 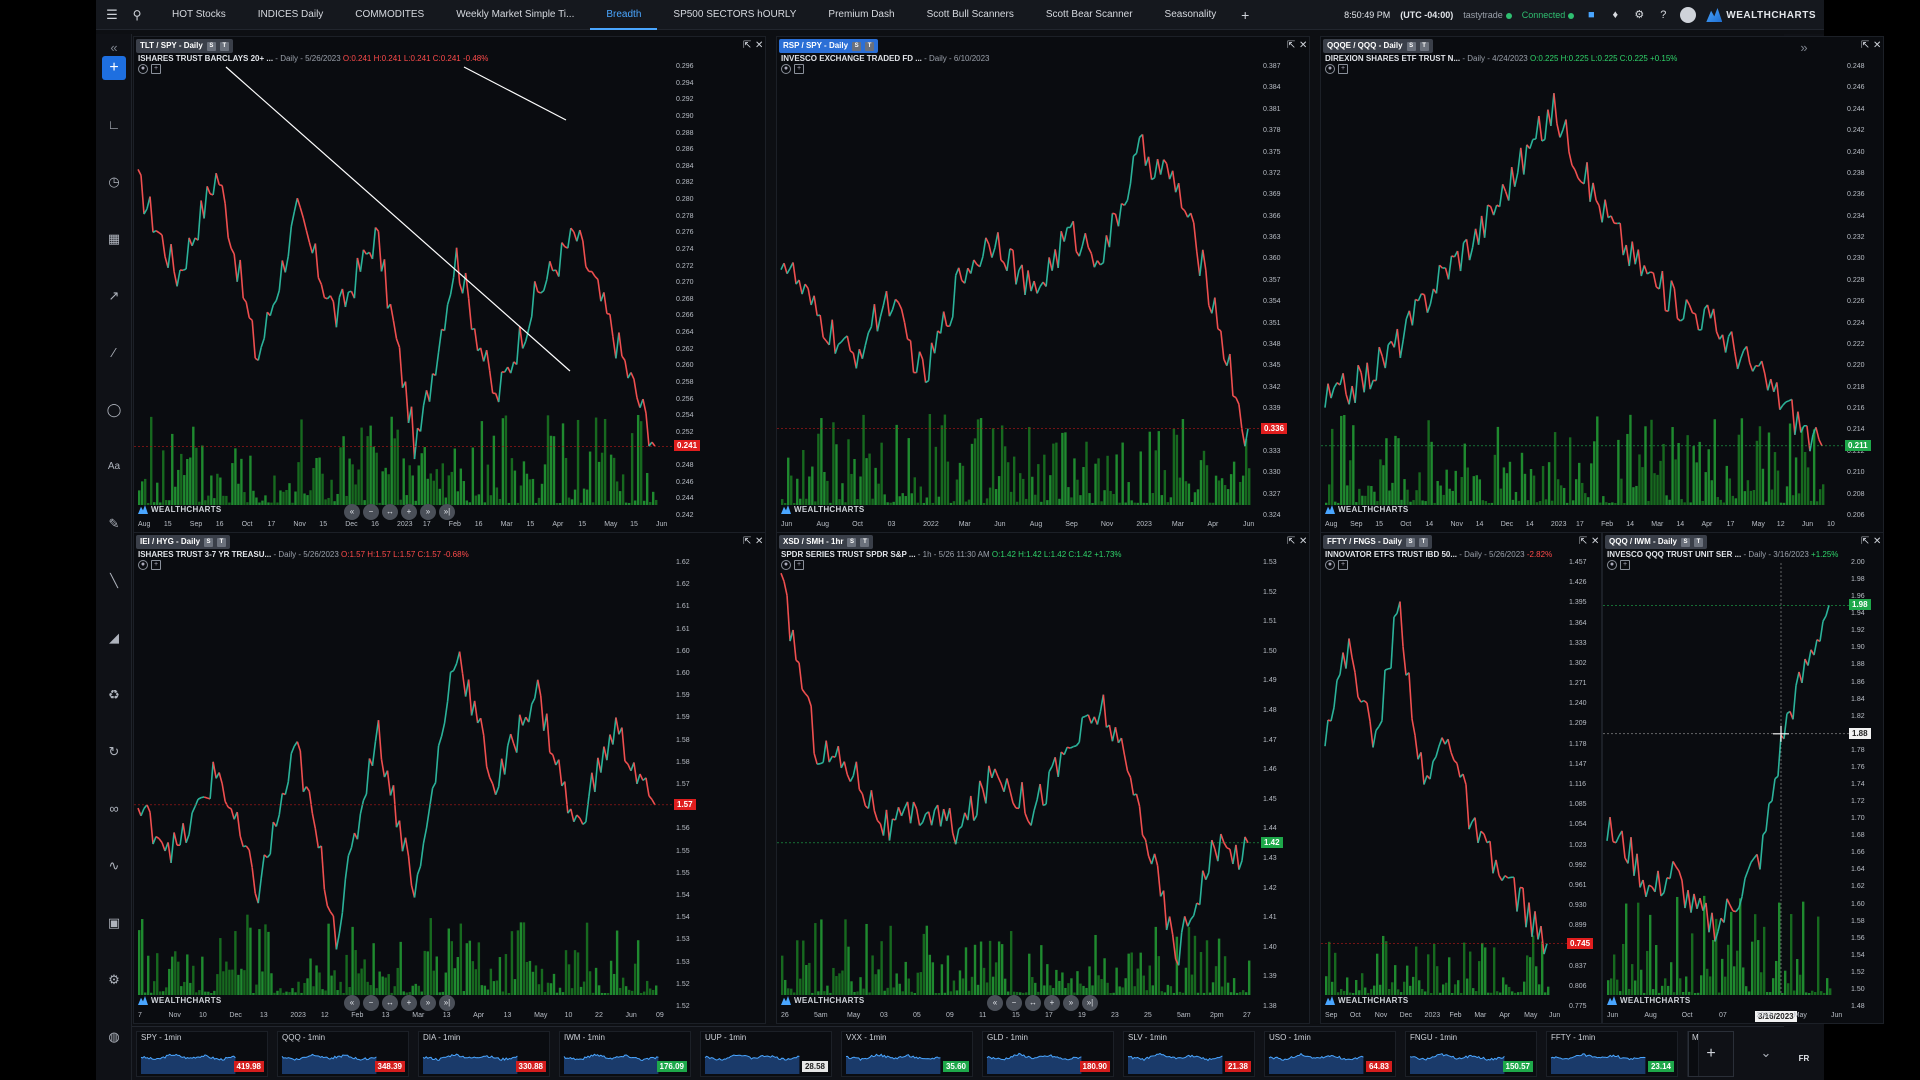 I want to click on time-axis: Jun Aug Oct 07 2023 May Jun, so click(x=1727, y=1017).